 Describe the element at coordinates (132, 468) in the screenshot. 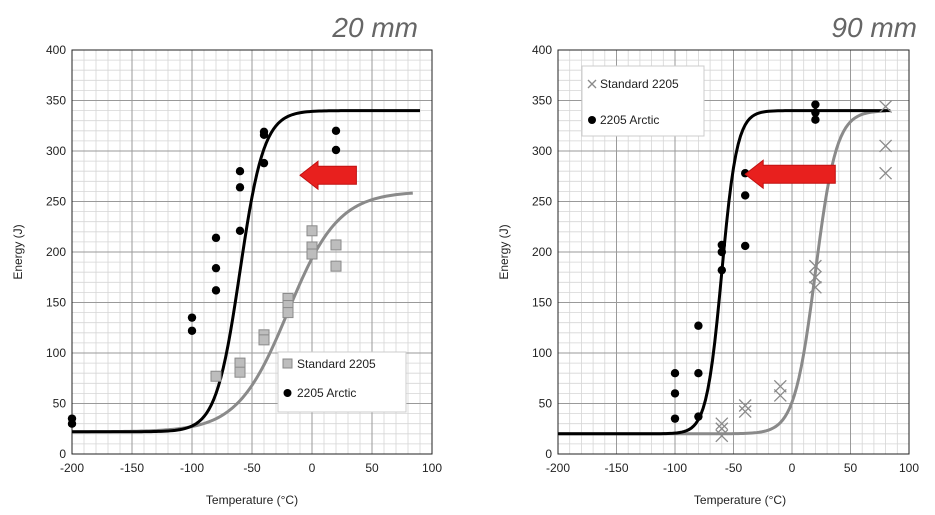

I see `x-tick-label: -150` at that location.